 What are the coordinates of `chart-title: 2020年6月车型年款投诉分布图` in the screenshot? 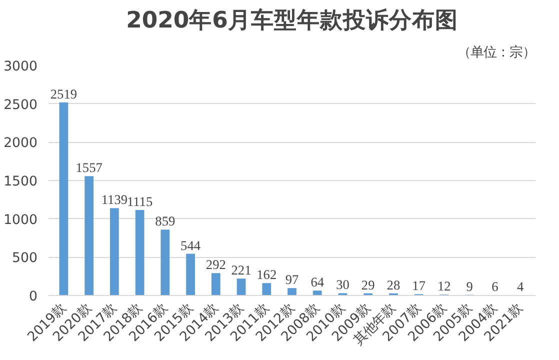 It's located at (292, 21).